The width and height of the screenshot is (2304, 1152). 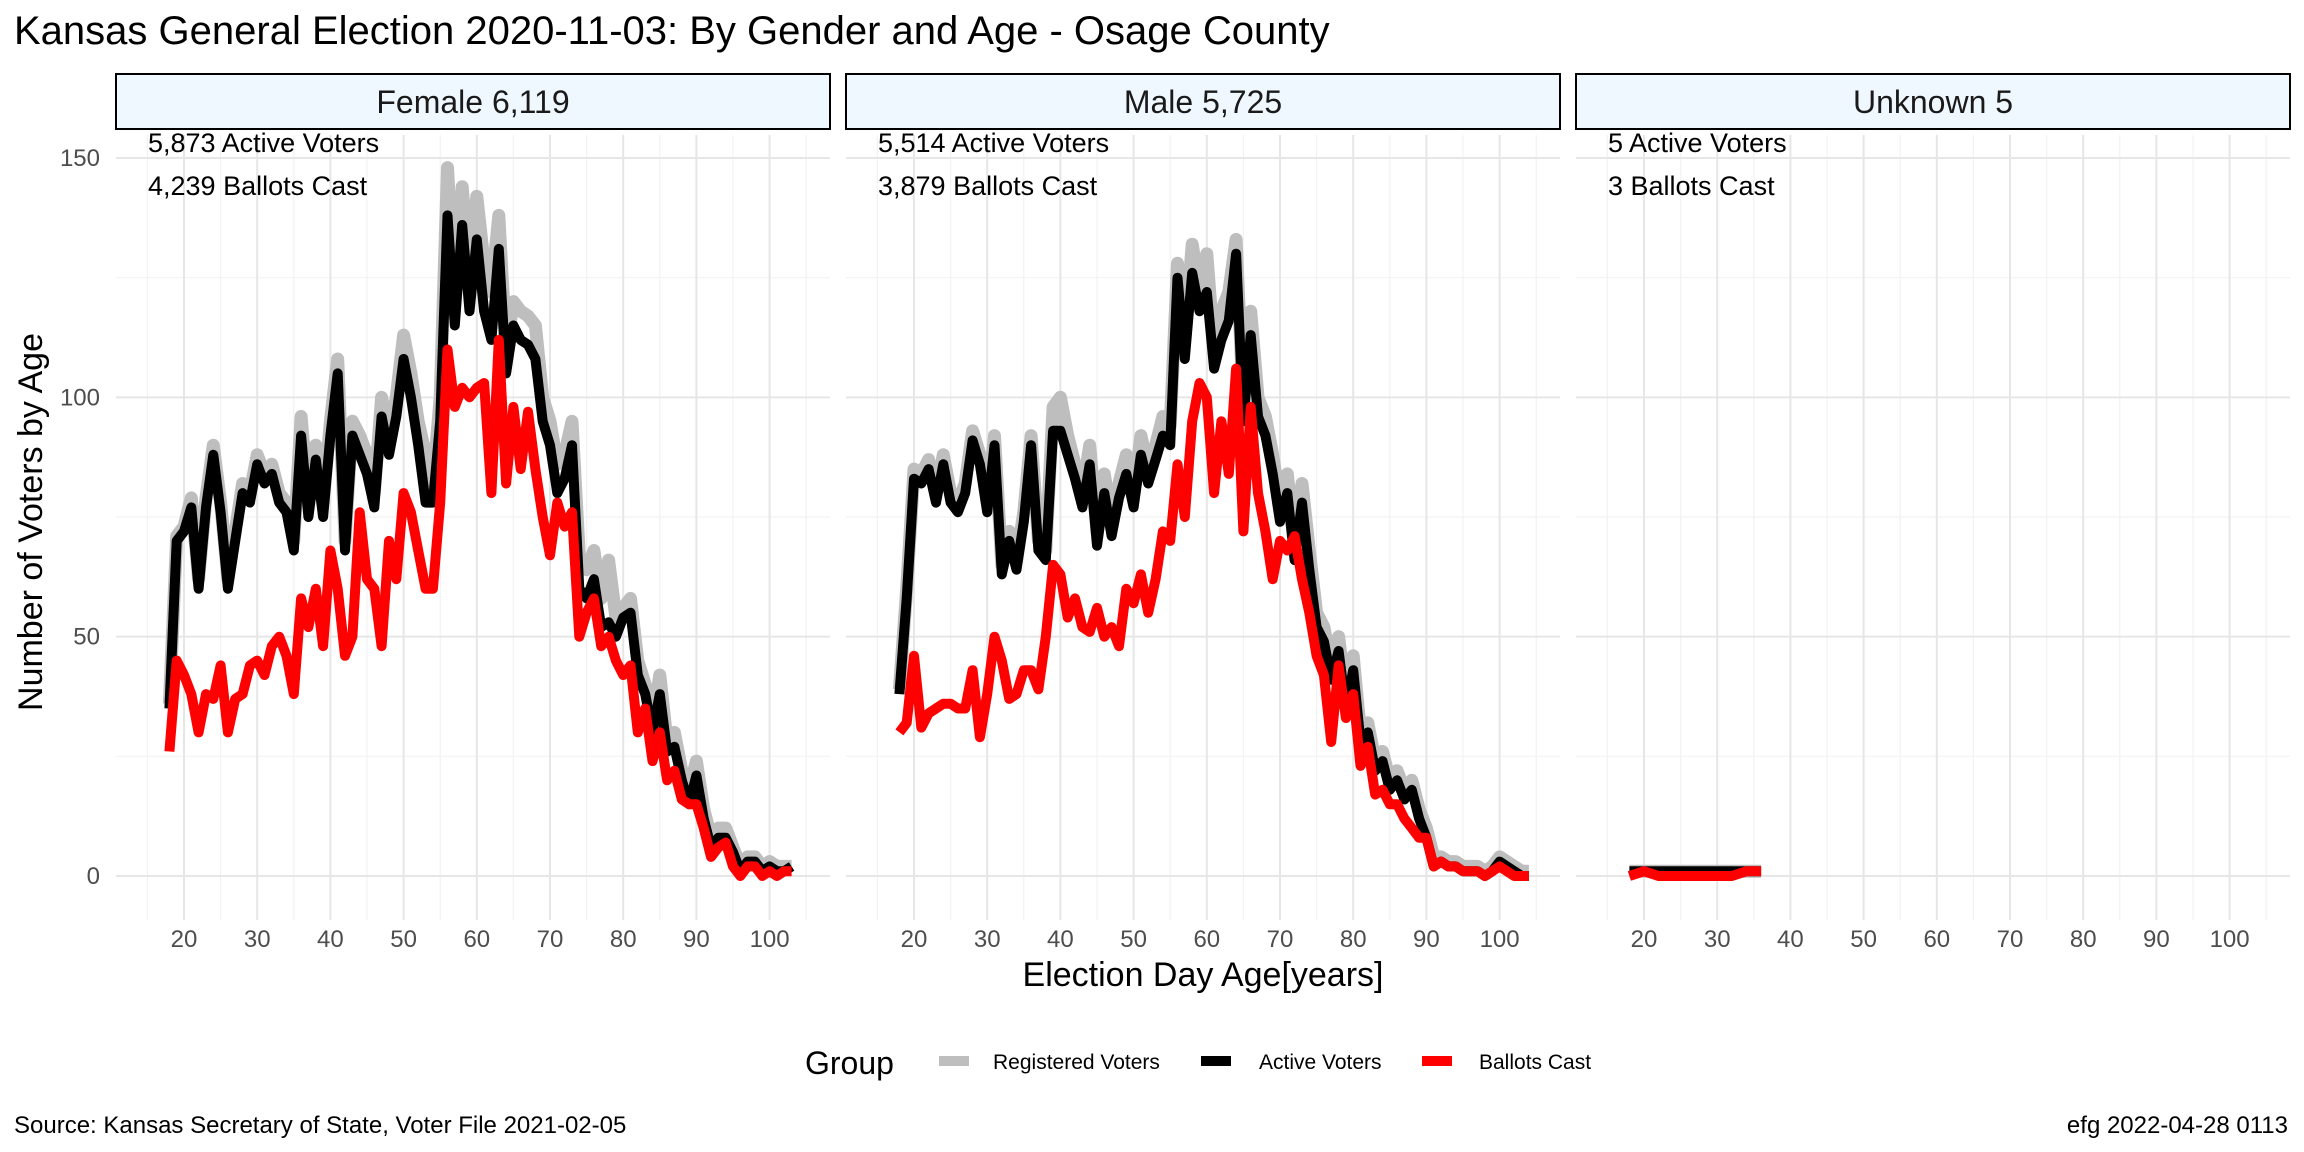 I want to click on annotation-active-voters: 5,514 Active Voters, so click(x=993, y=143).